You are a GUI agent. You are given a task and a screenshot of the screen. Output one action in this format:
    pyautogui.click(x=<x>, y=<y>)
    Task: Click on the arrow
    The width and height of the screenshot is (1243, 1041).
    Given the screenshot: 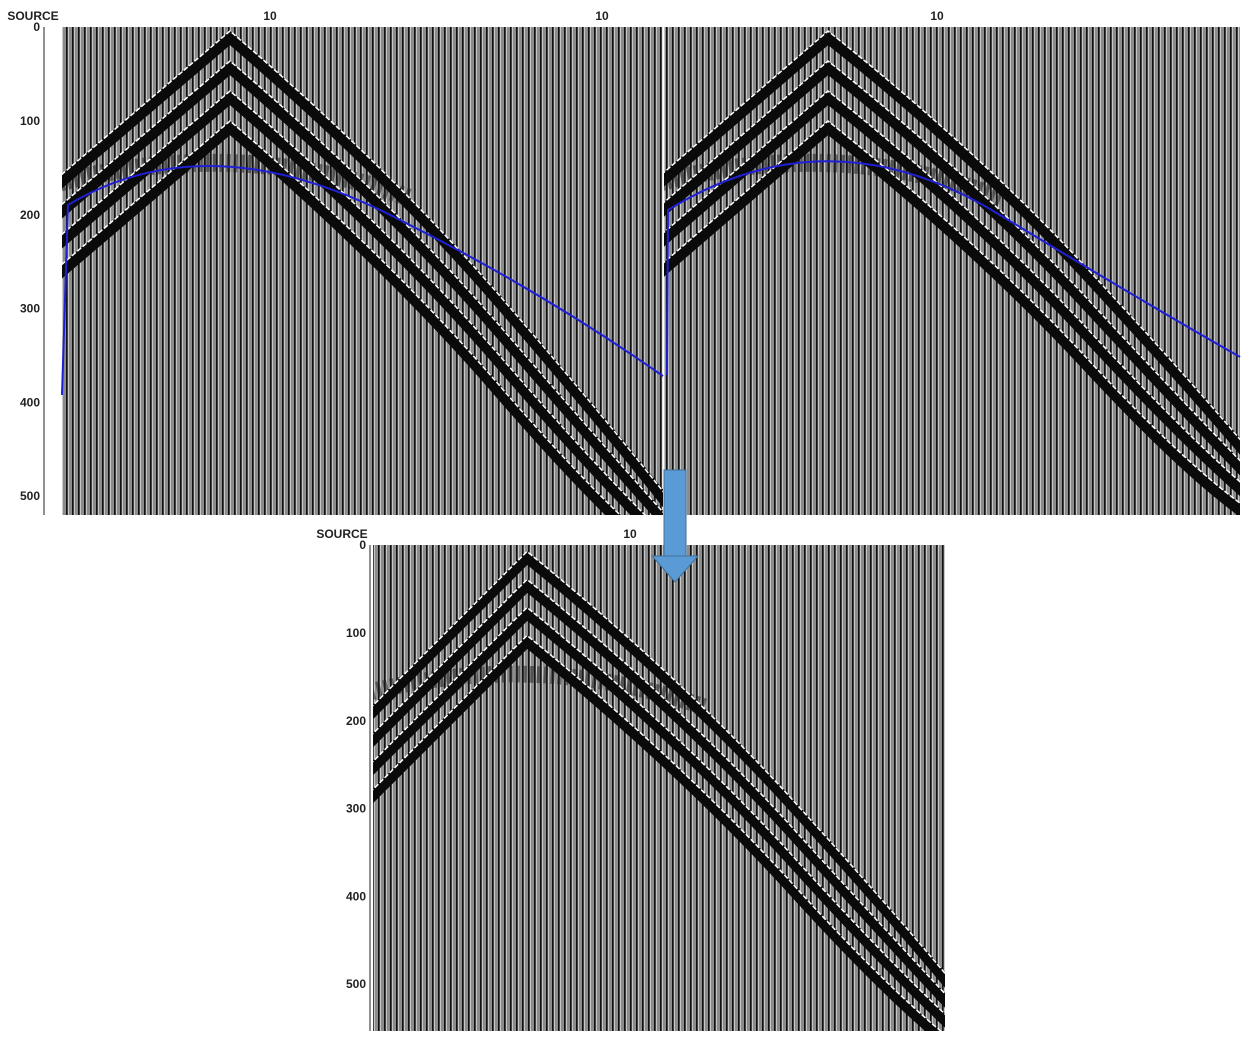 What is the action you would take?
    pyautogui.click(x=675, y=526)
    